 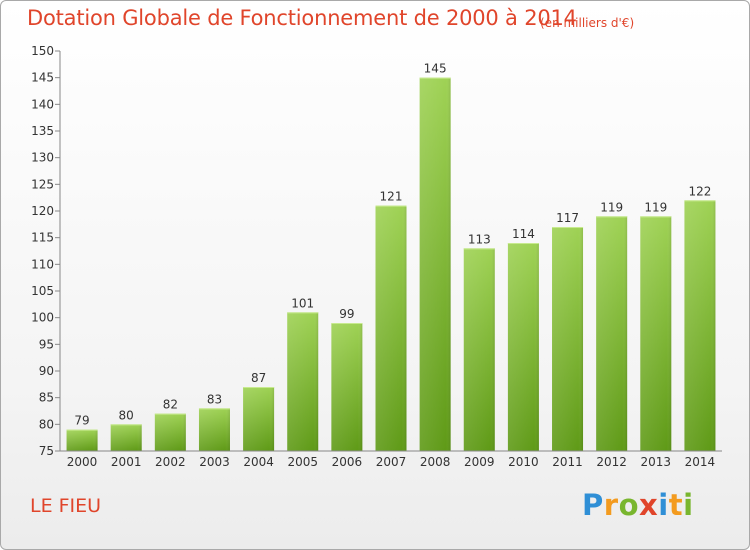 I want to click on y-tick-label: 115, so click(x=42, y=238).